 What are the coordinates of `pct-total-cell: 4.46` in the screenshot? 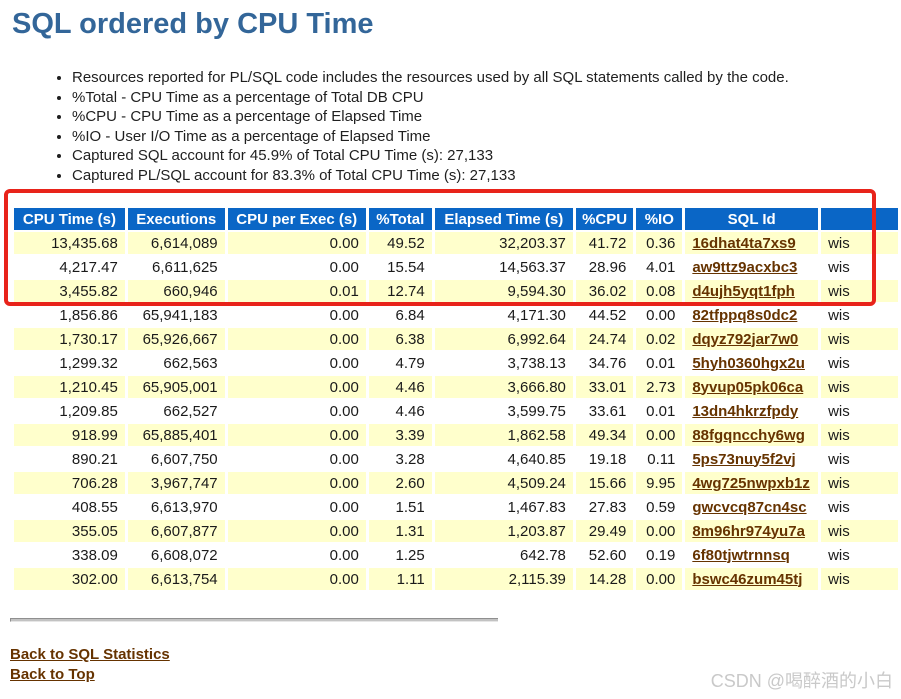 It's located at (400, 387).